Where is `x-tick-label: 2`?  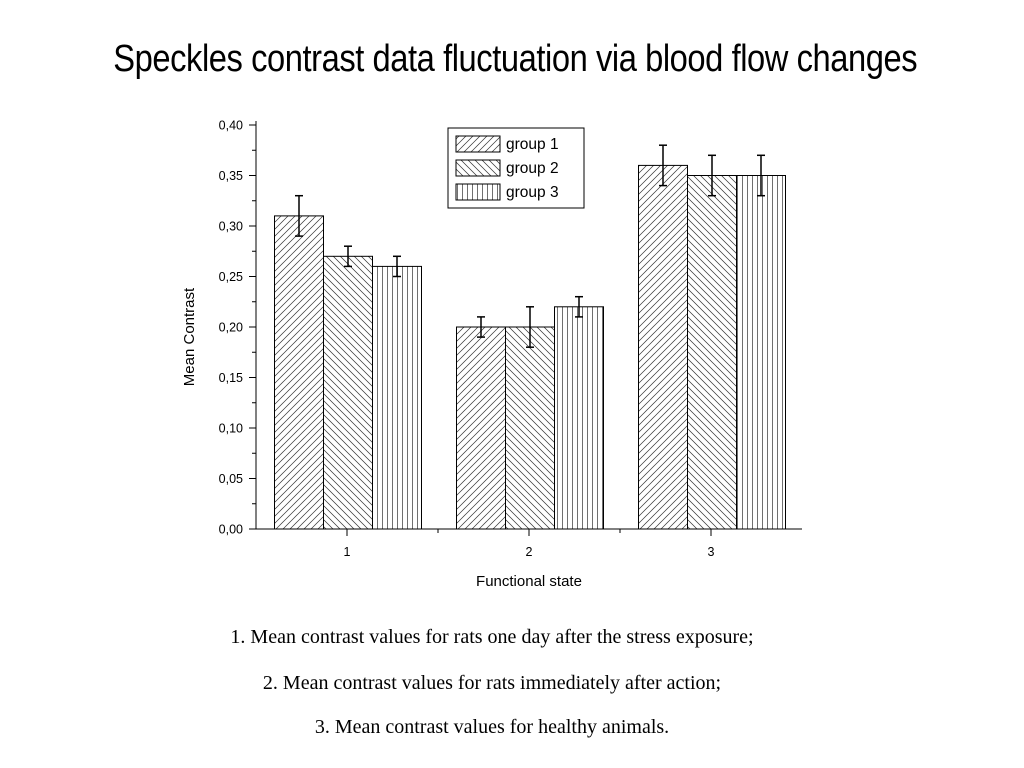 x-tick-label: 2 is located at coordinates (529, 552).